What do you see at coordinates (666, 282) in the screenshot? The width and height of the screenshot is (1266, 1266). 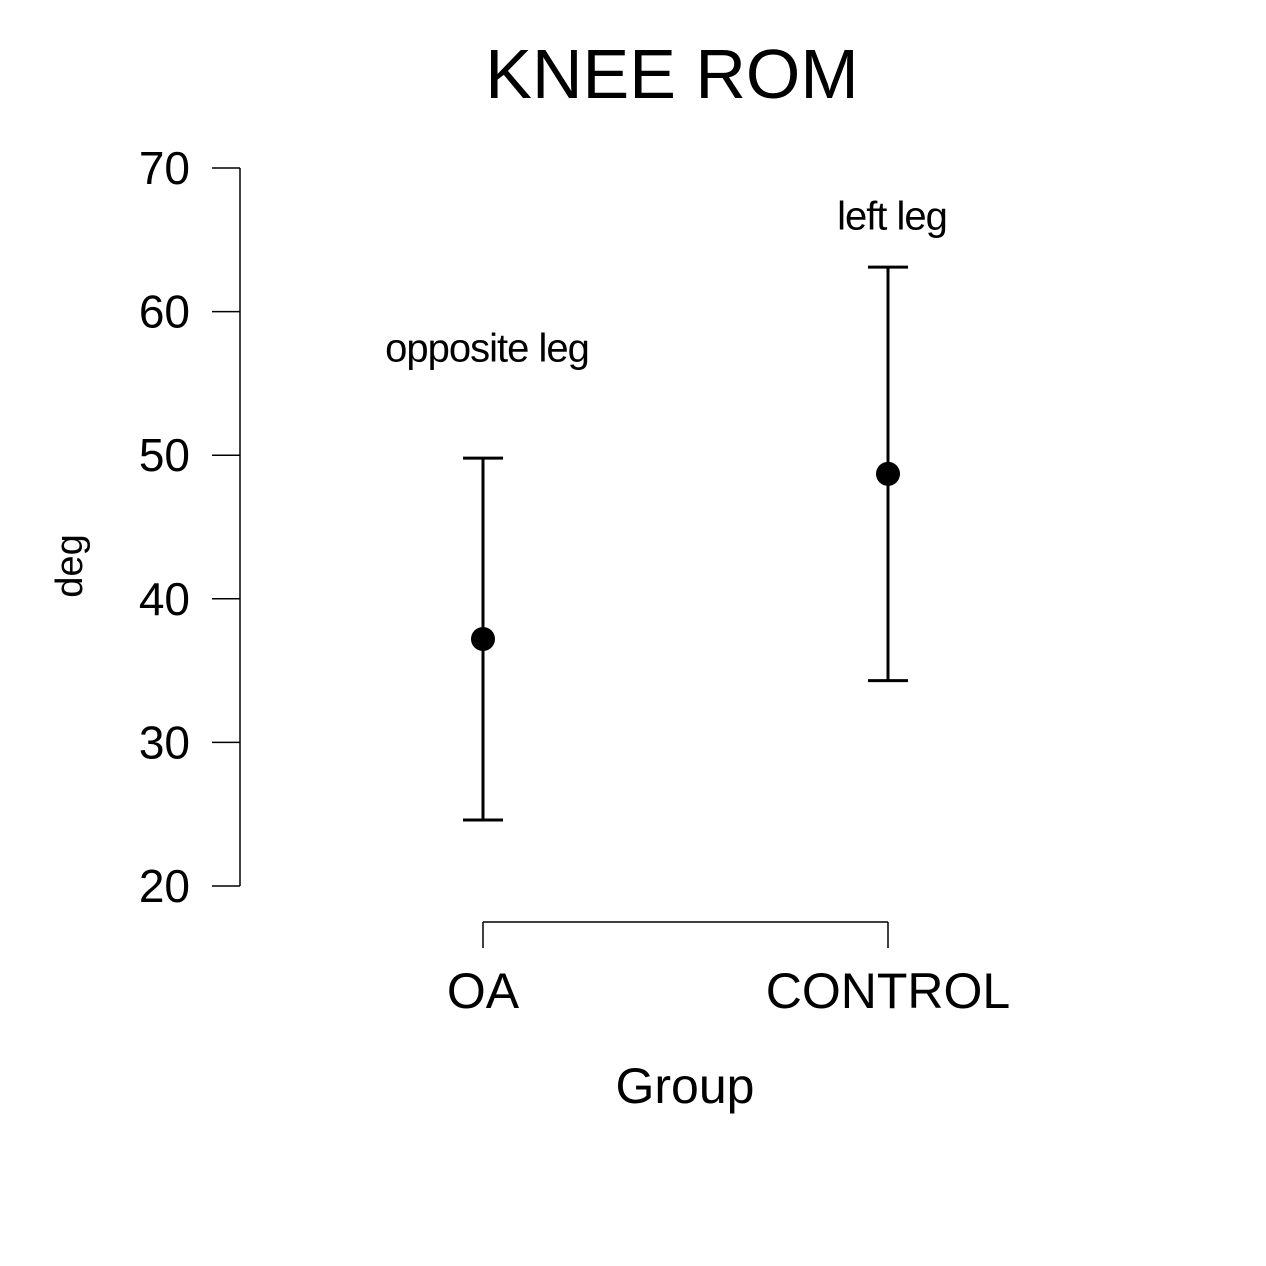 I see `annotations: opposite leg left leg` at bounding box center [666, 282].